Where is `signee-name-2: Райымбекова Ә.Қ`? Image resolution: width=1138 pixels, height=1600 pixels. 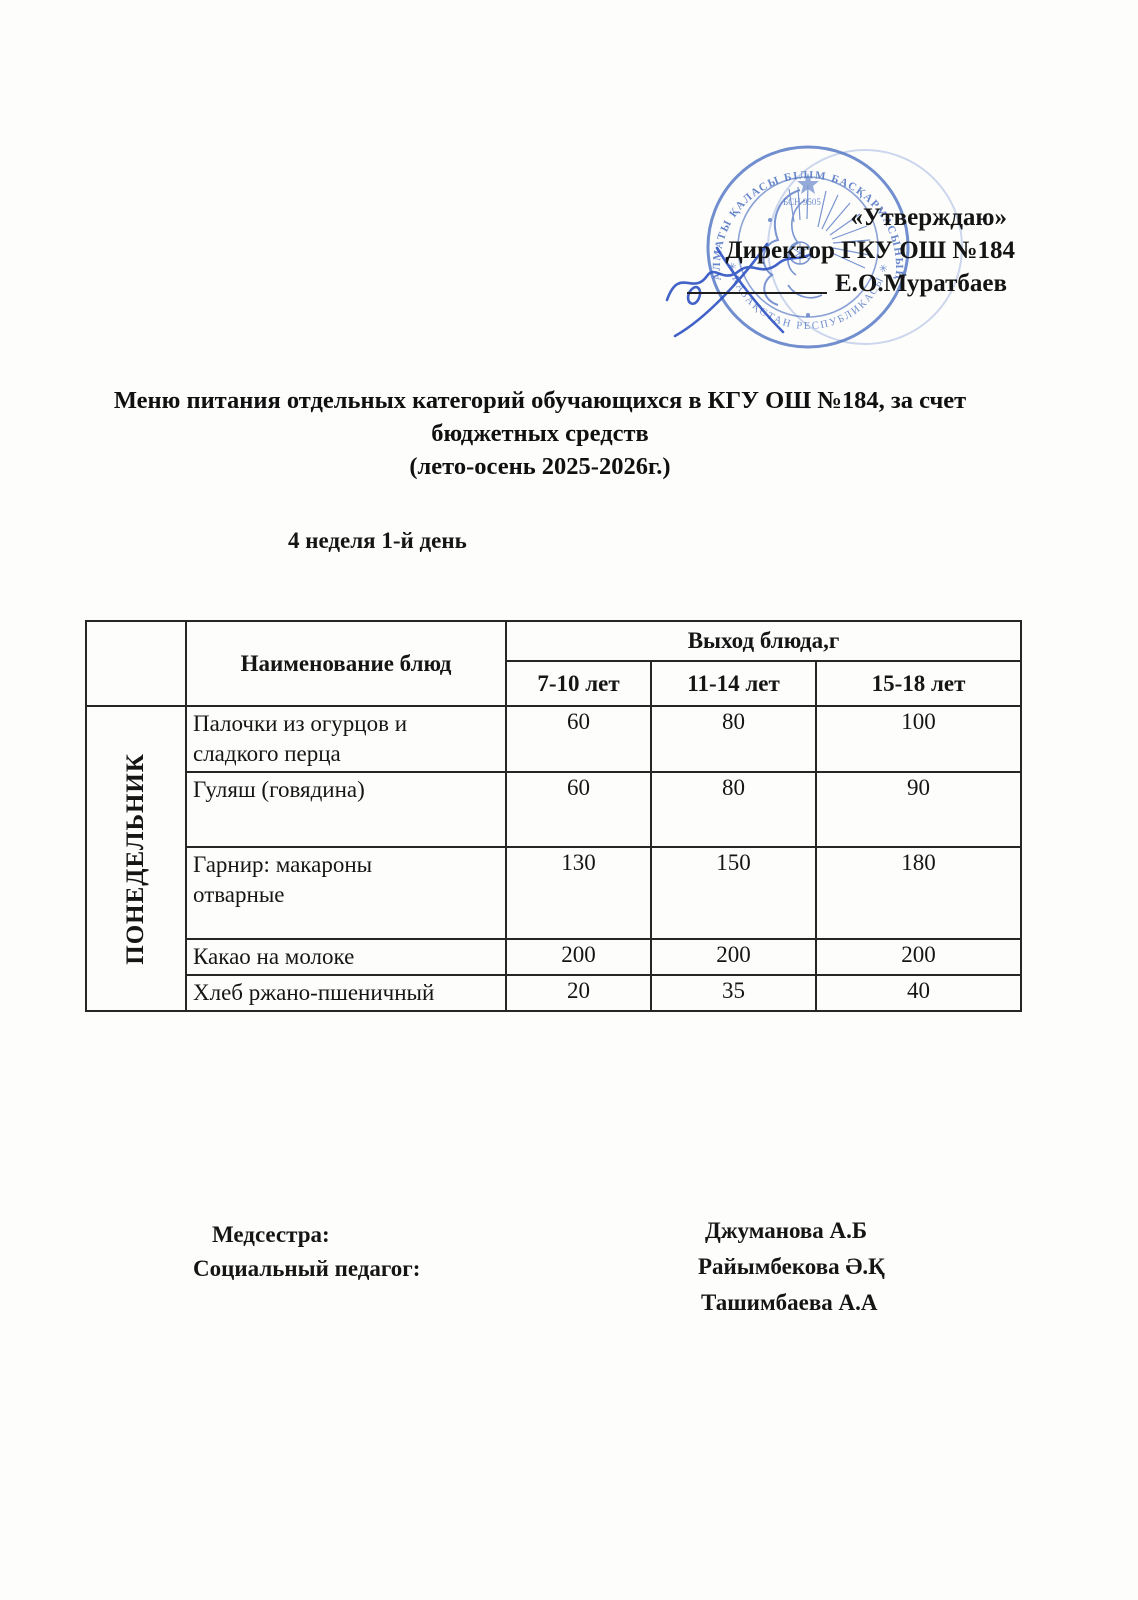 signee-name-2: Райымбекова Ә.Қ is located at coordinates (791, 1266).